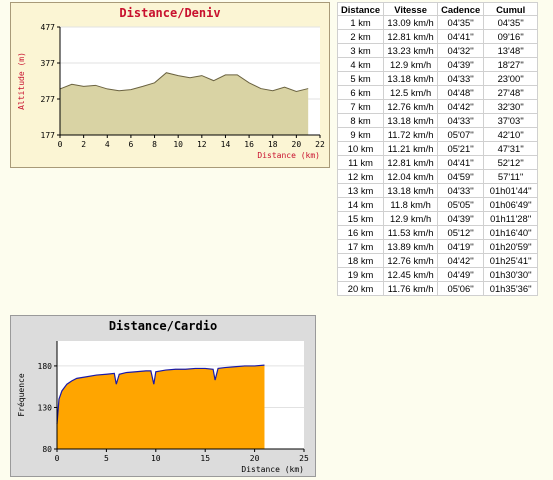 This screenshot has height=480, width=553. Describe the element at coordinates (226, 144) in the screenshot. I see `x-tick-label: 14` at that location.